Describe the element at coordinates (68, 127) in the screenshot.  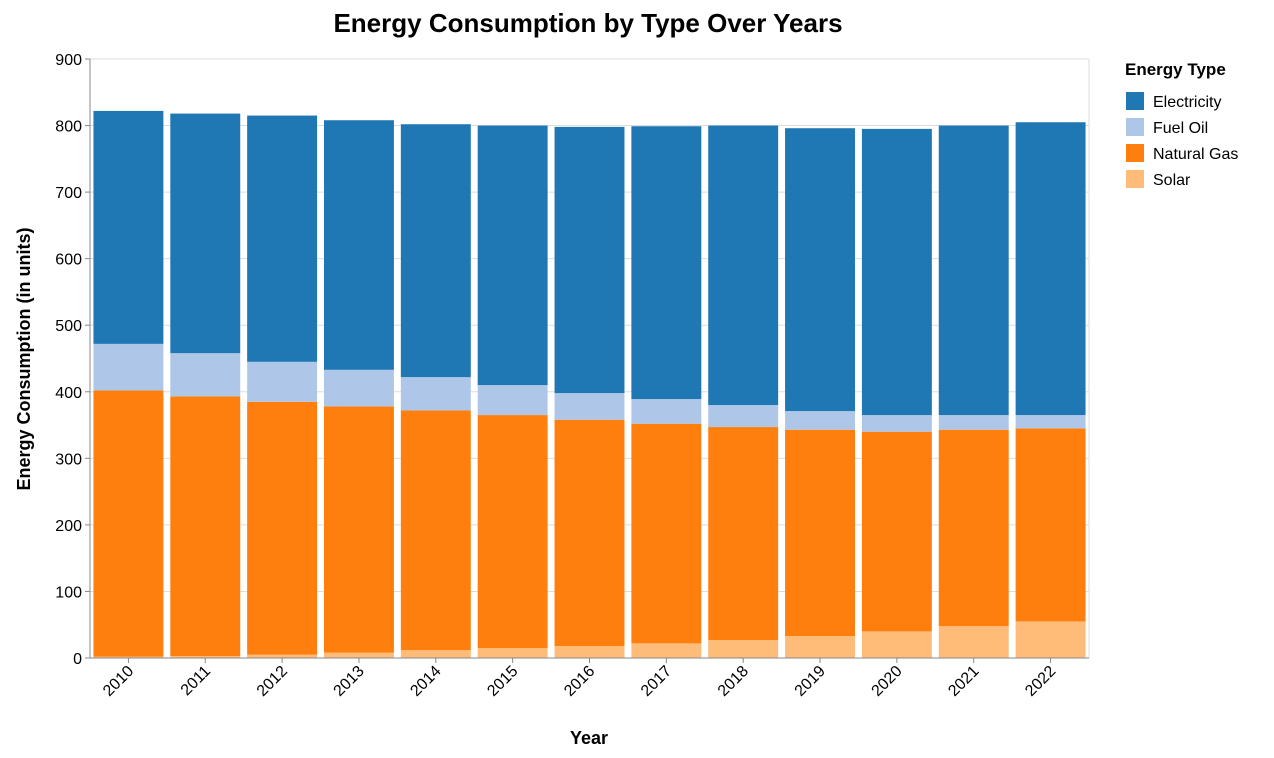
I see `y-tick-label: 800` at that location.